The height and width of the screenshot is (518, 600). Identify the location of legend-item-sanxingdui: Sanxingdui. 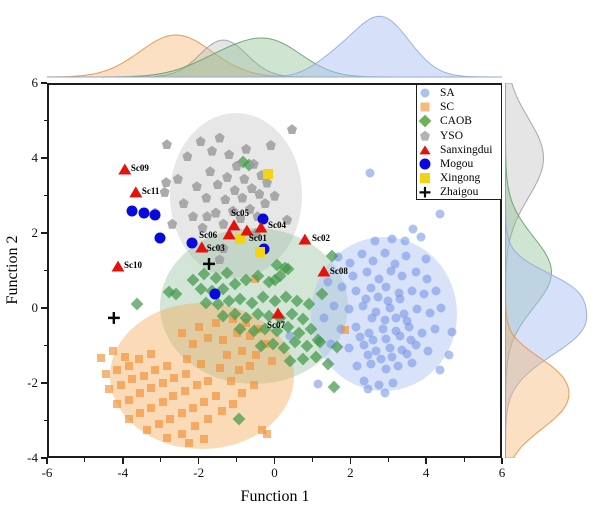
(459, 150).